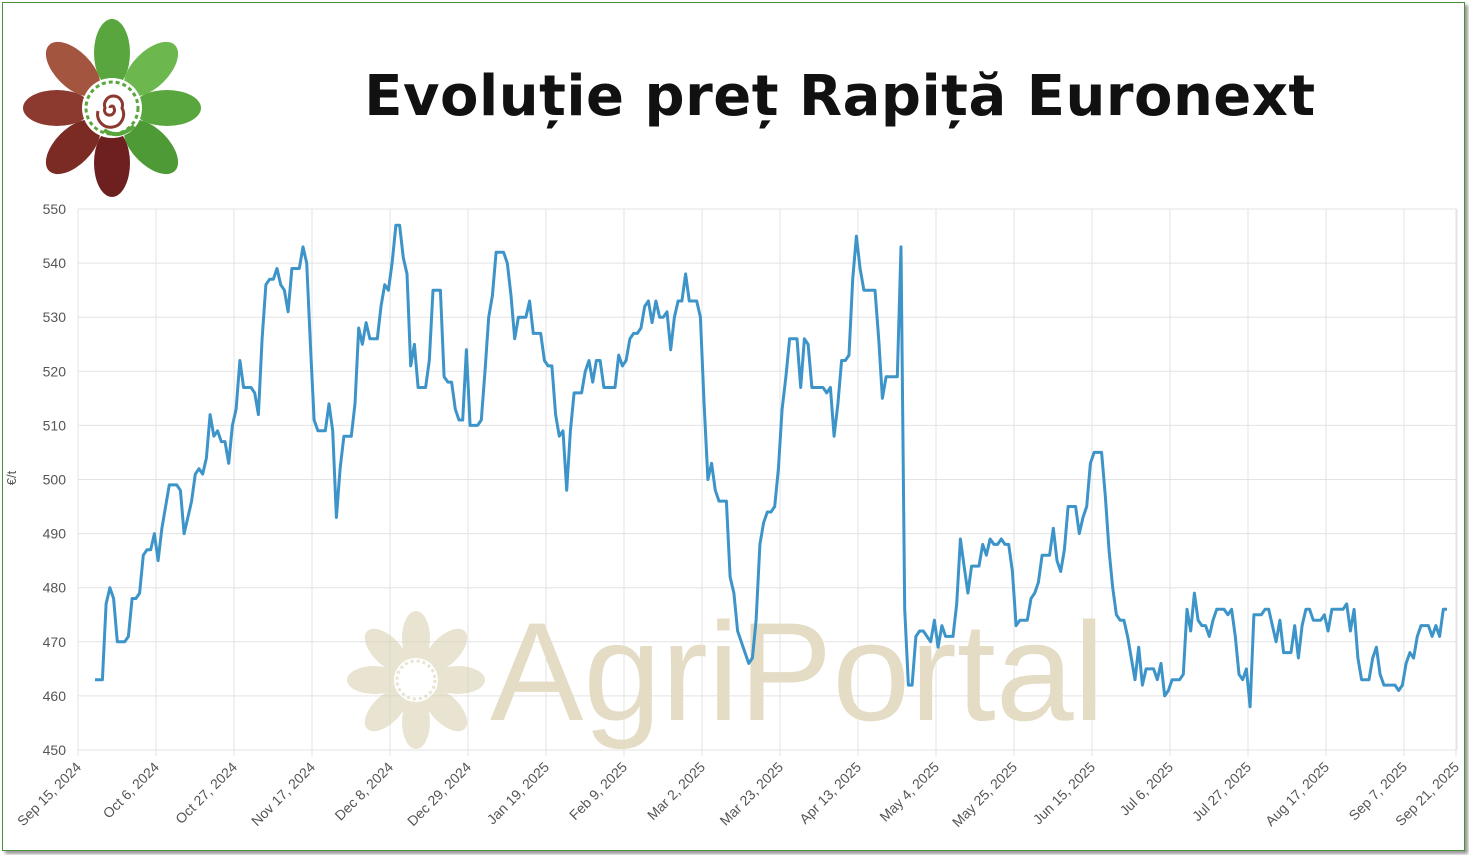 This screenshot has height=855, width=1469. What do you see at coordinates (55, 750) in the screenshot?
I see `y-tick-label: 450` at bounding box center [55, 750].